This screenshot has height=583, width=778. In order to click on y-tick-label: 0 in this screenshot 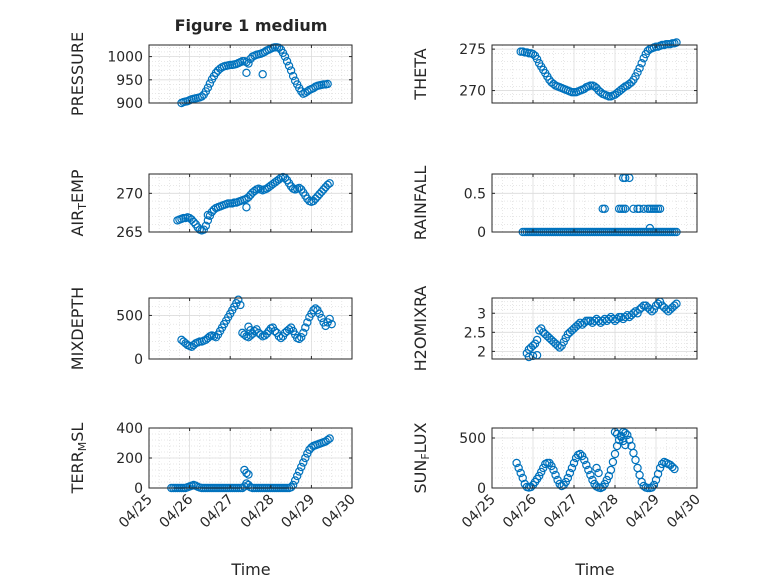, I will do `click(481, 489)`.